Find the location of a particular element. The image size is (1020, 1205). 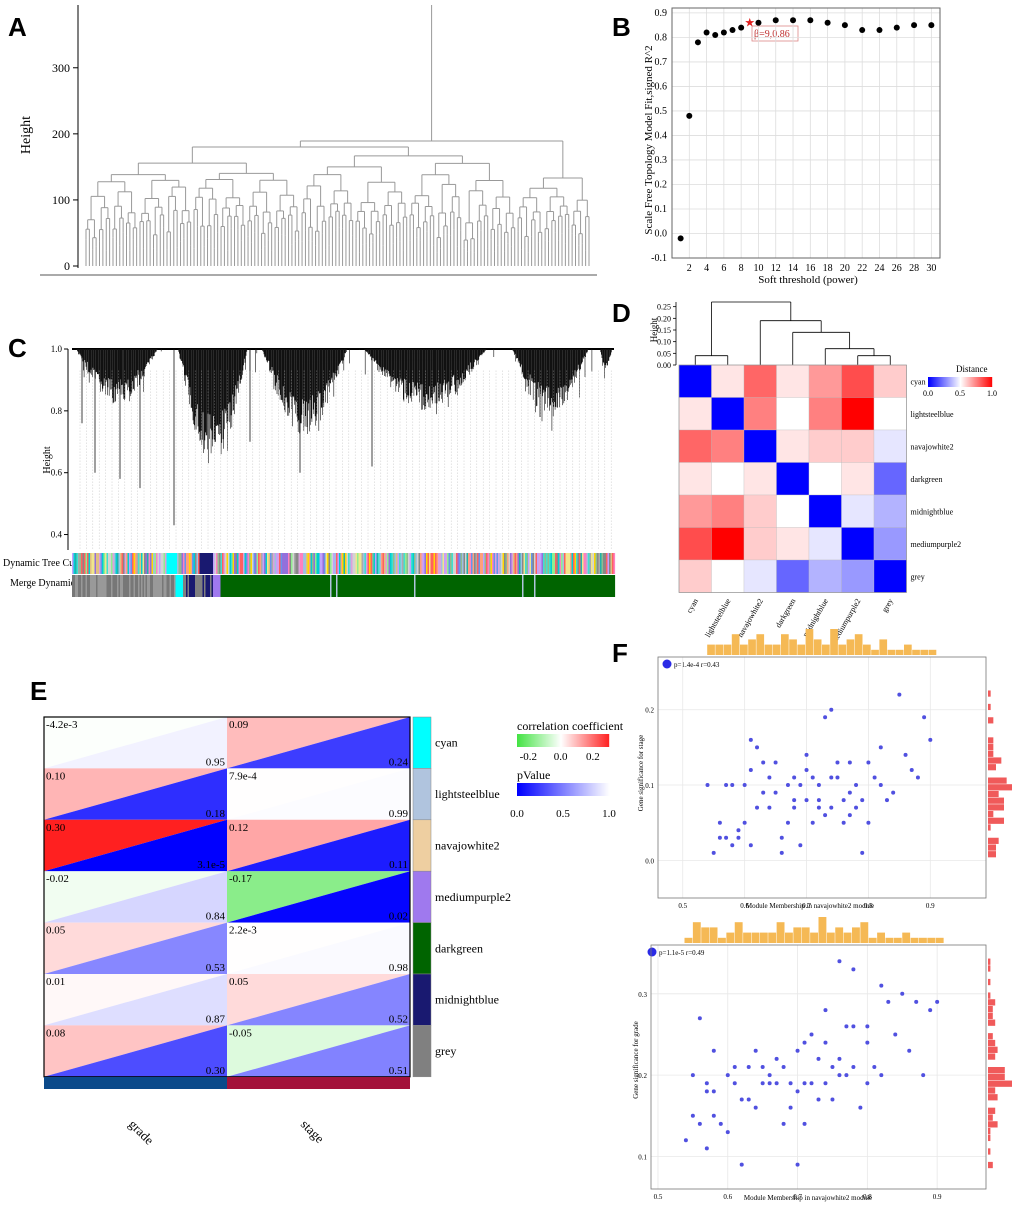

f1-hist-top-bar is located at coordinates (875, 652).